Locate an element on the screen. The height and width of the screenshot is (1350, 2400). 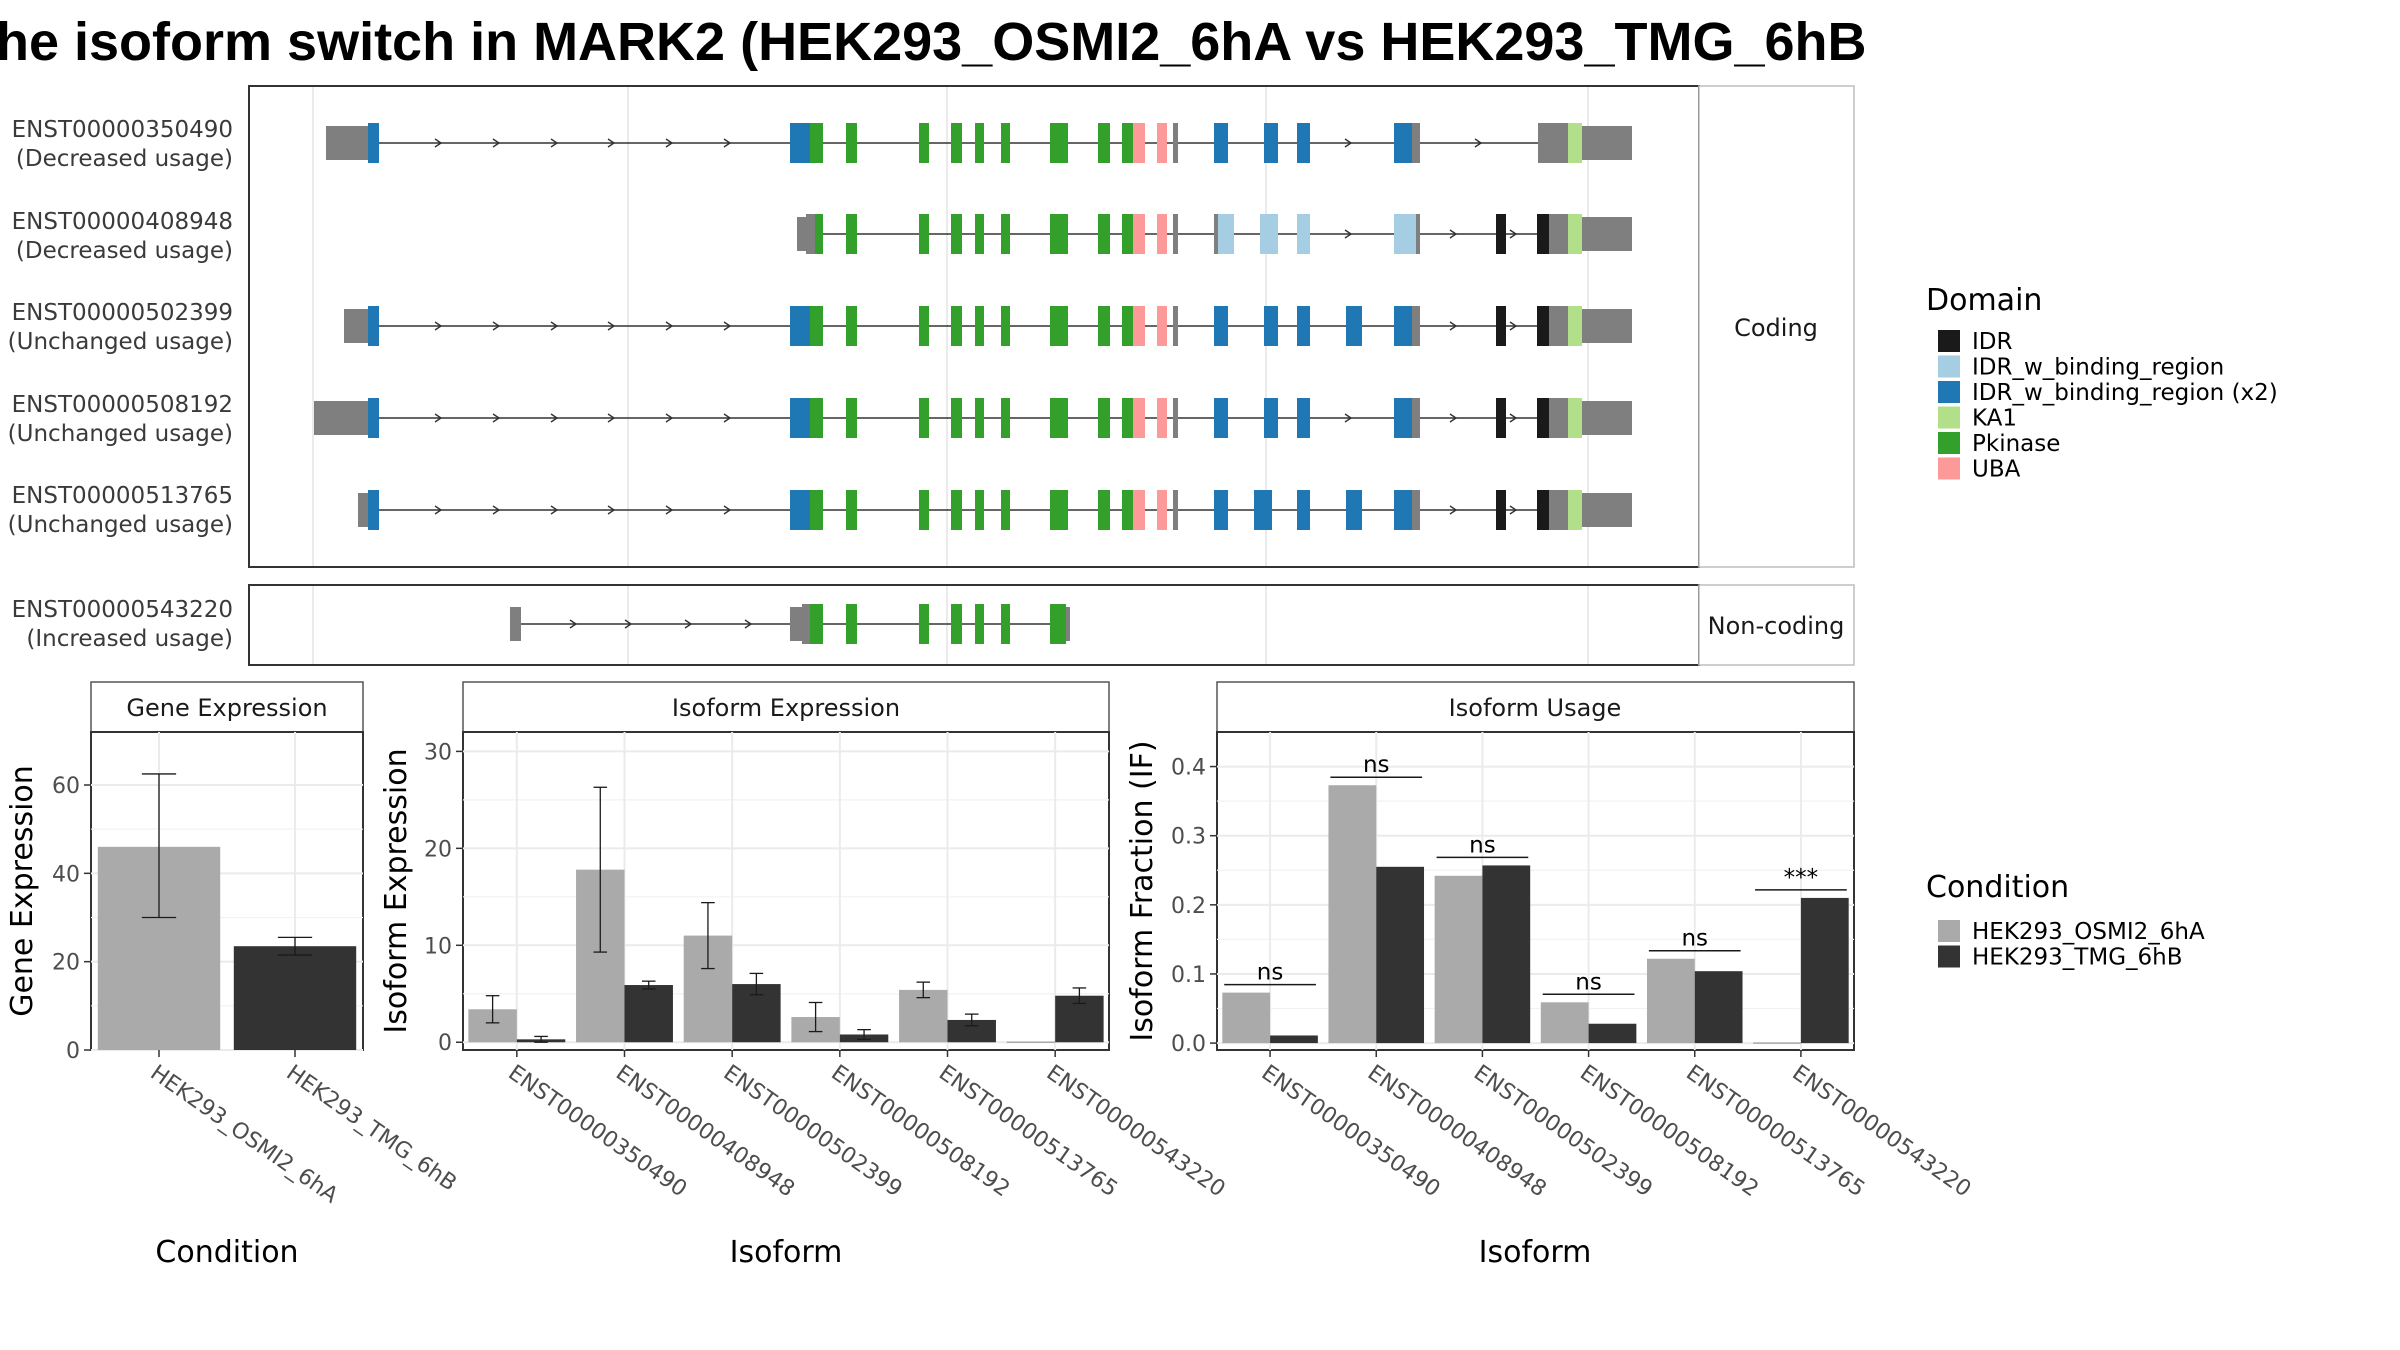
y-axis-label: Gene Expression is located at coordinates (22, 891).